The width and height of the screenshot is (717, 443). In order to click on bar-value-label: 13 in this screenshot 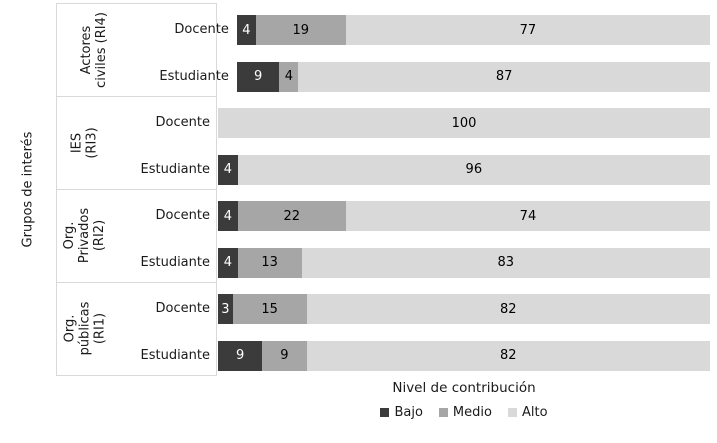, I will do `click(269, 262)`.